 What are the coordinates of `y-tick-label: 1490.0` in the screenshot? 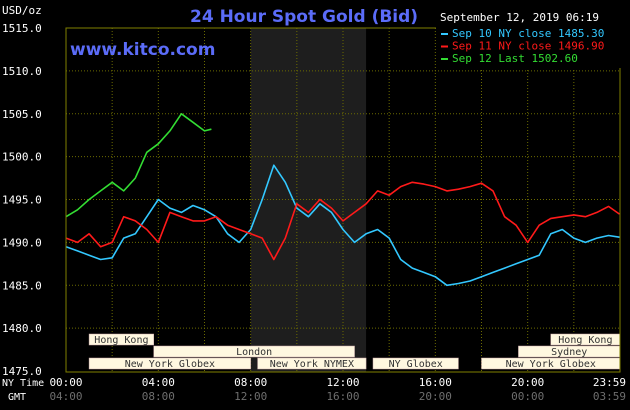 It's located at (22, 242).